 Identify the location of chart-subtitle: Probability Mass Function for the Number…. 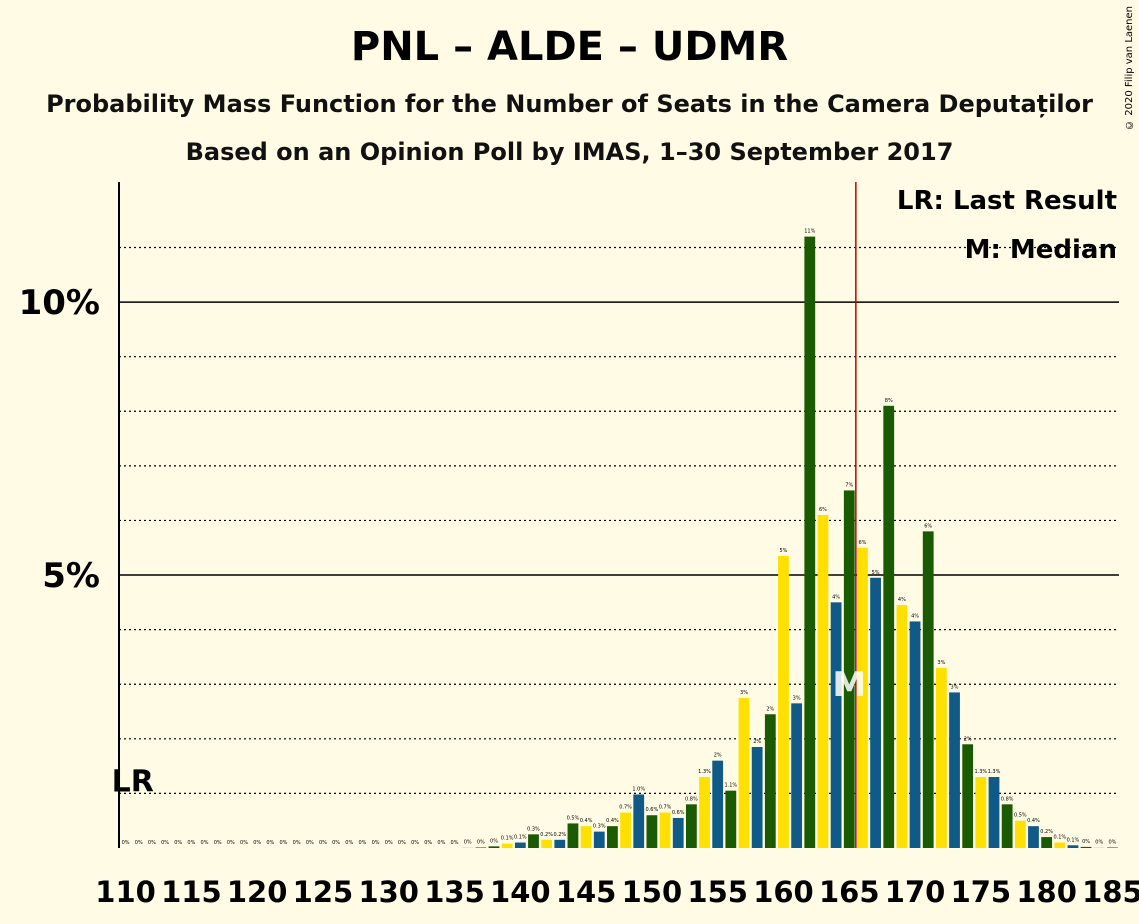
(569, 104).